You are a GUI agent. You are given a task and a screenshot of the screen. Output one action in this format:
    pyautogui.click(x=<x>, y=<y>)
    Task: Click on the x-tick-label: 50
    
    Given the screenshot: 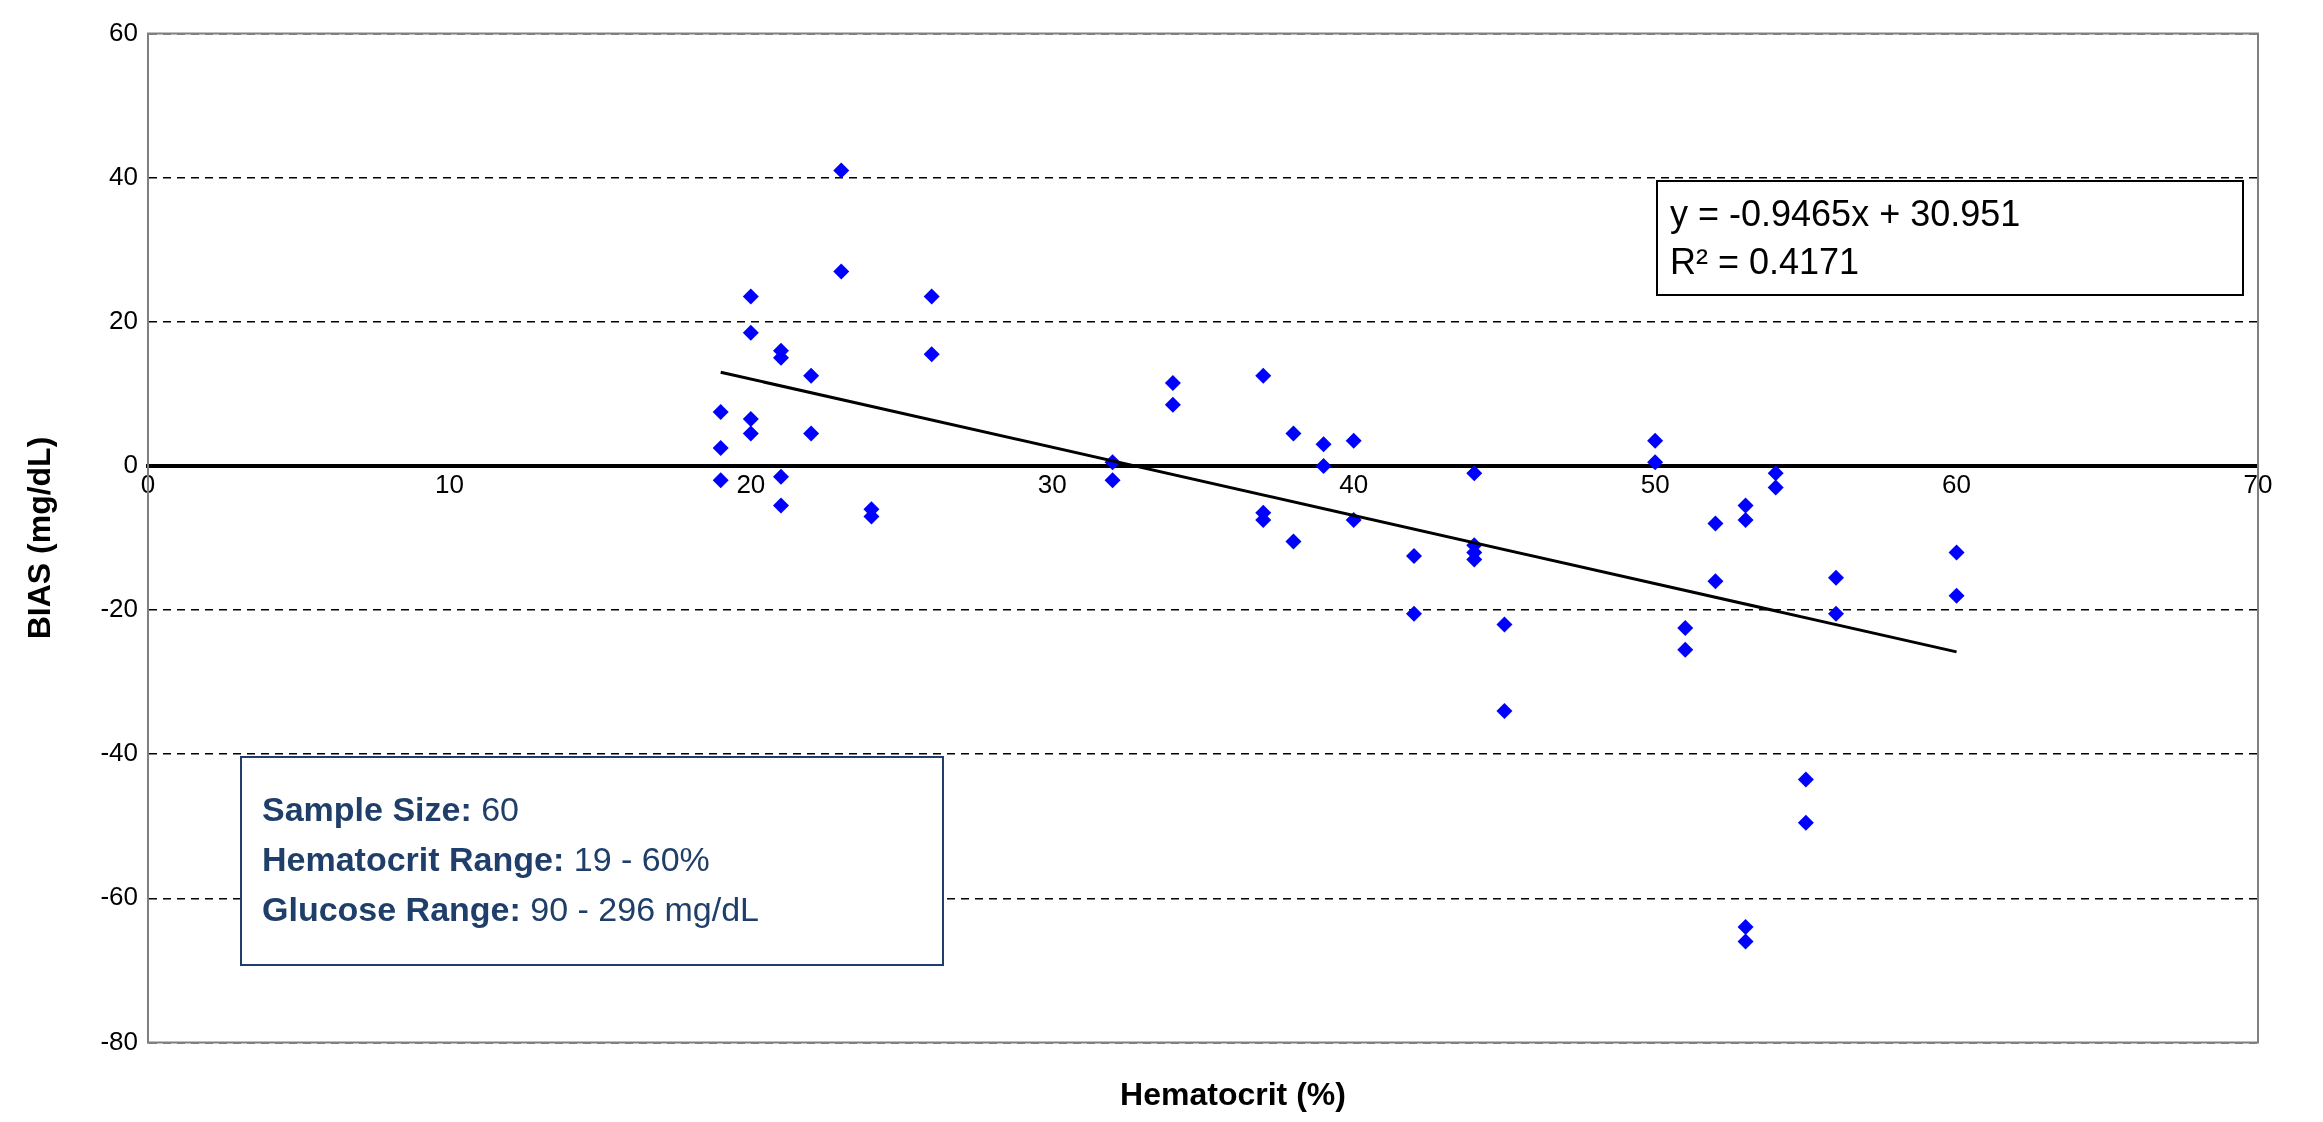 What is the action you would take?
    pyautogui.click(x=1655, y=483)
    